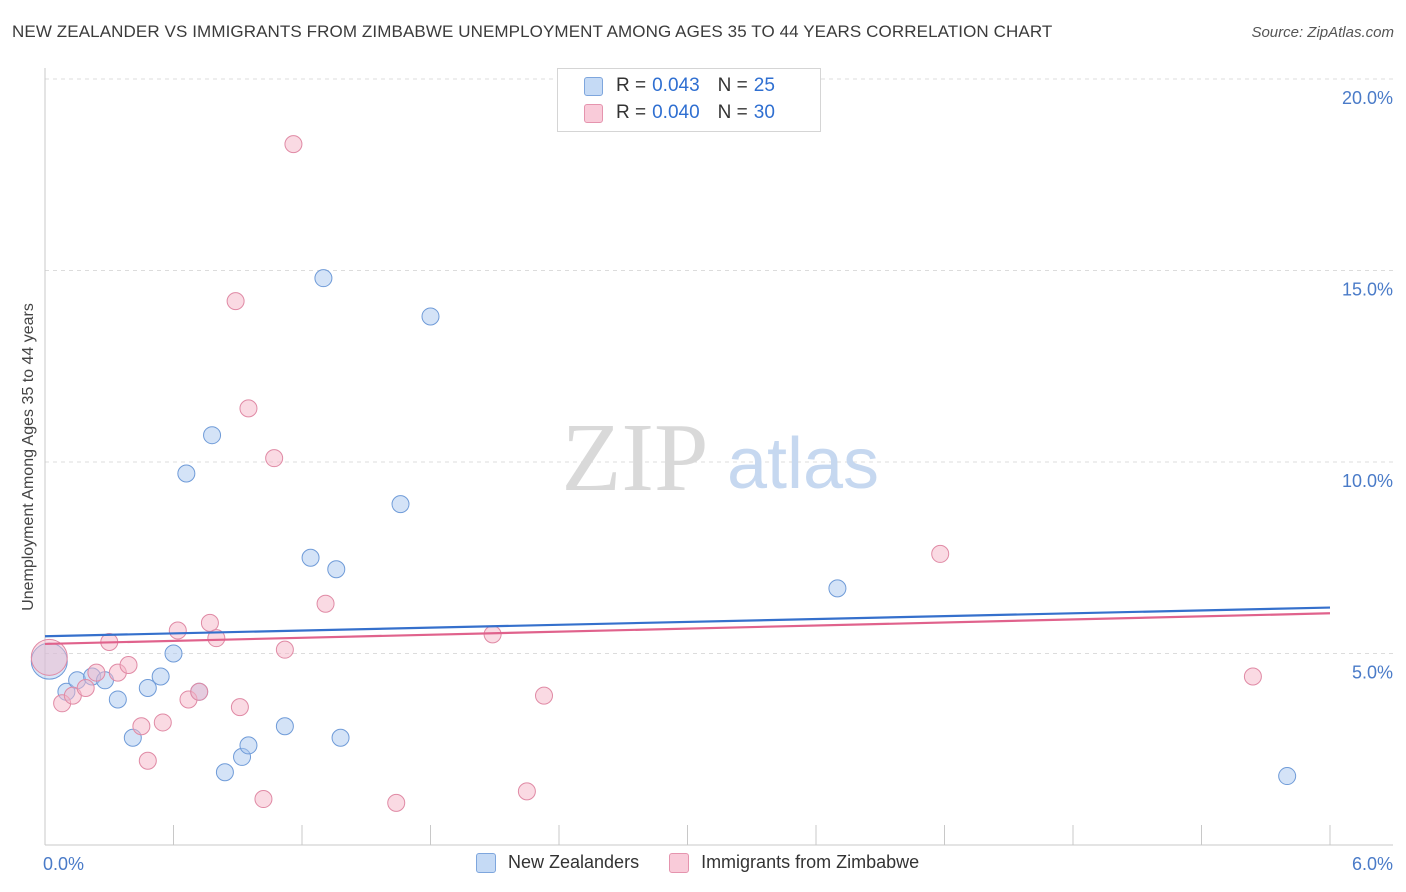  Describe the element at coordinates (593, 113) in the screenshot. I see `legend-swatch-pink` at that location.